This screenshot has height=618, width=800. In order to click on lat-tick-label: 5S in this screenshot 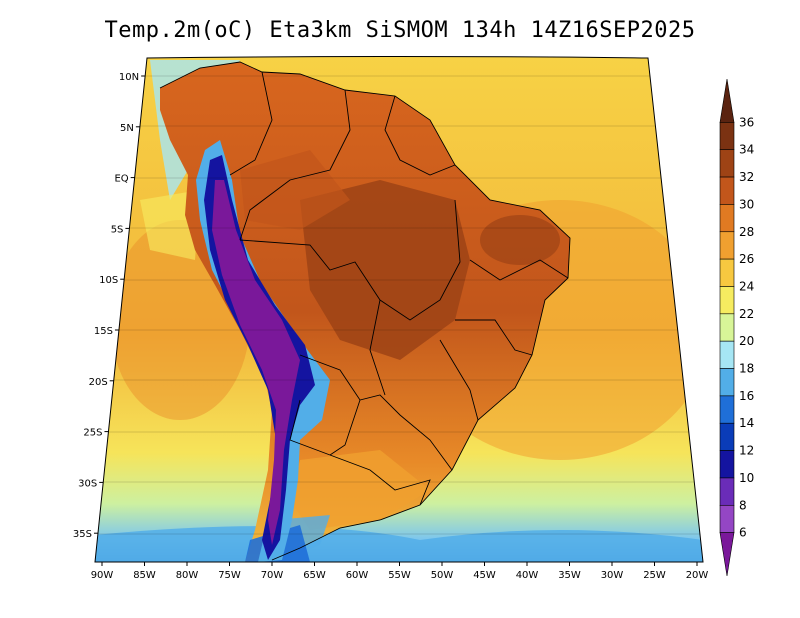, I will do `click(117, 229)`.